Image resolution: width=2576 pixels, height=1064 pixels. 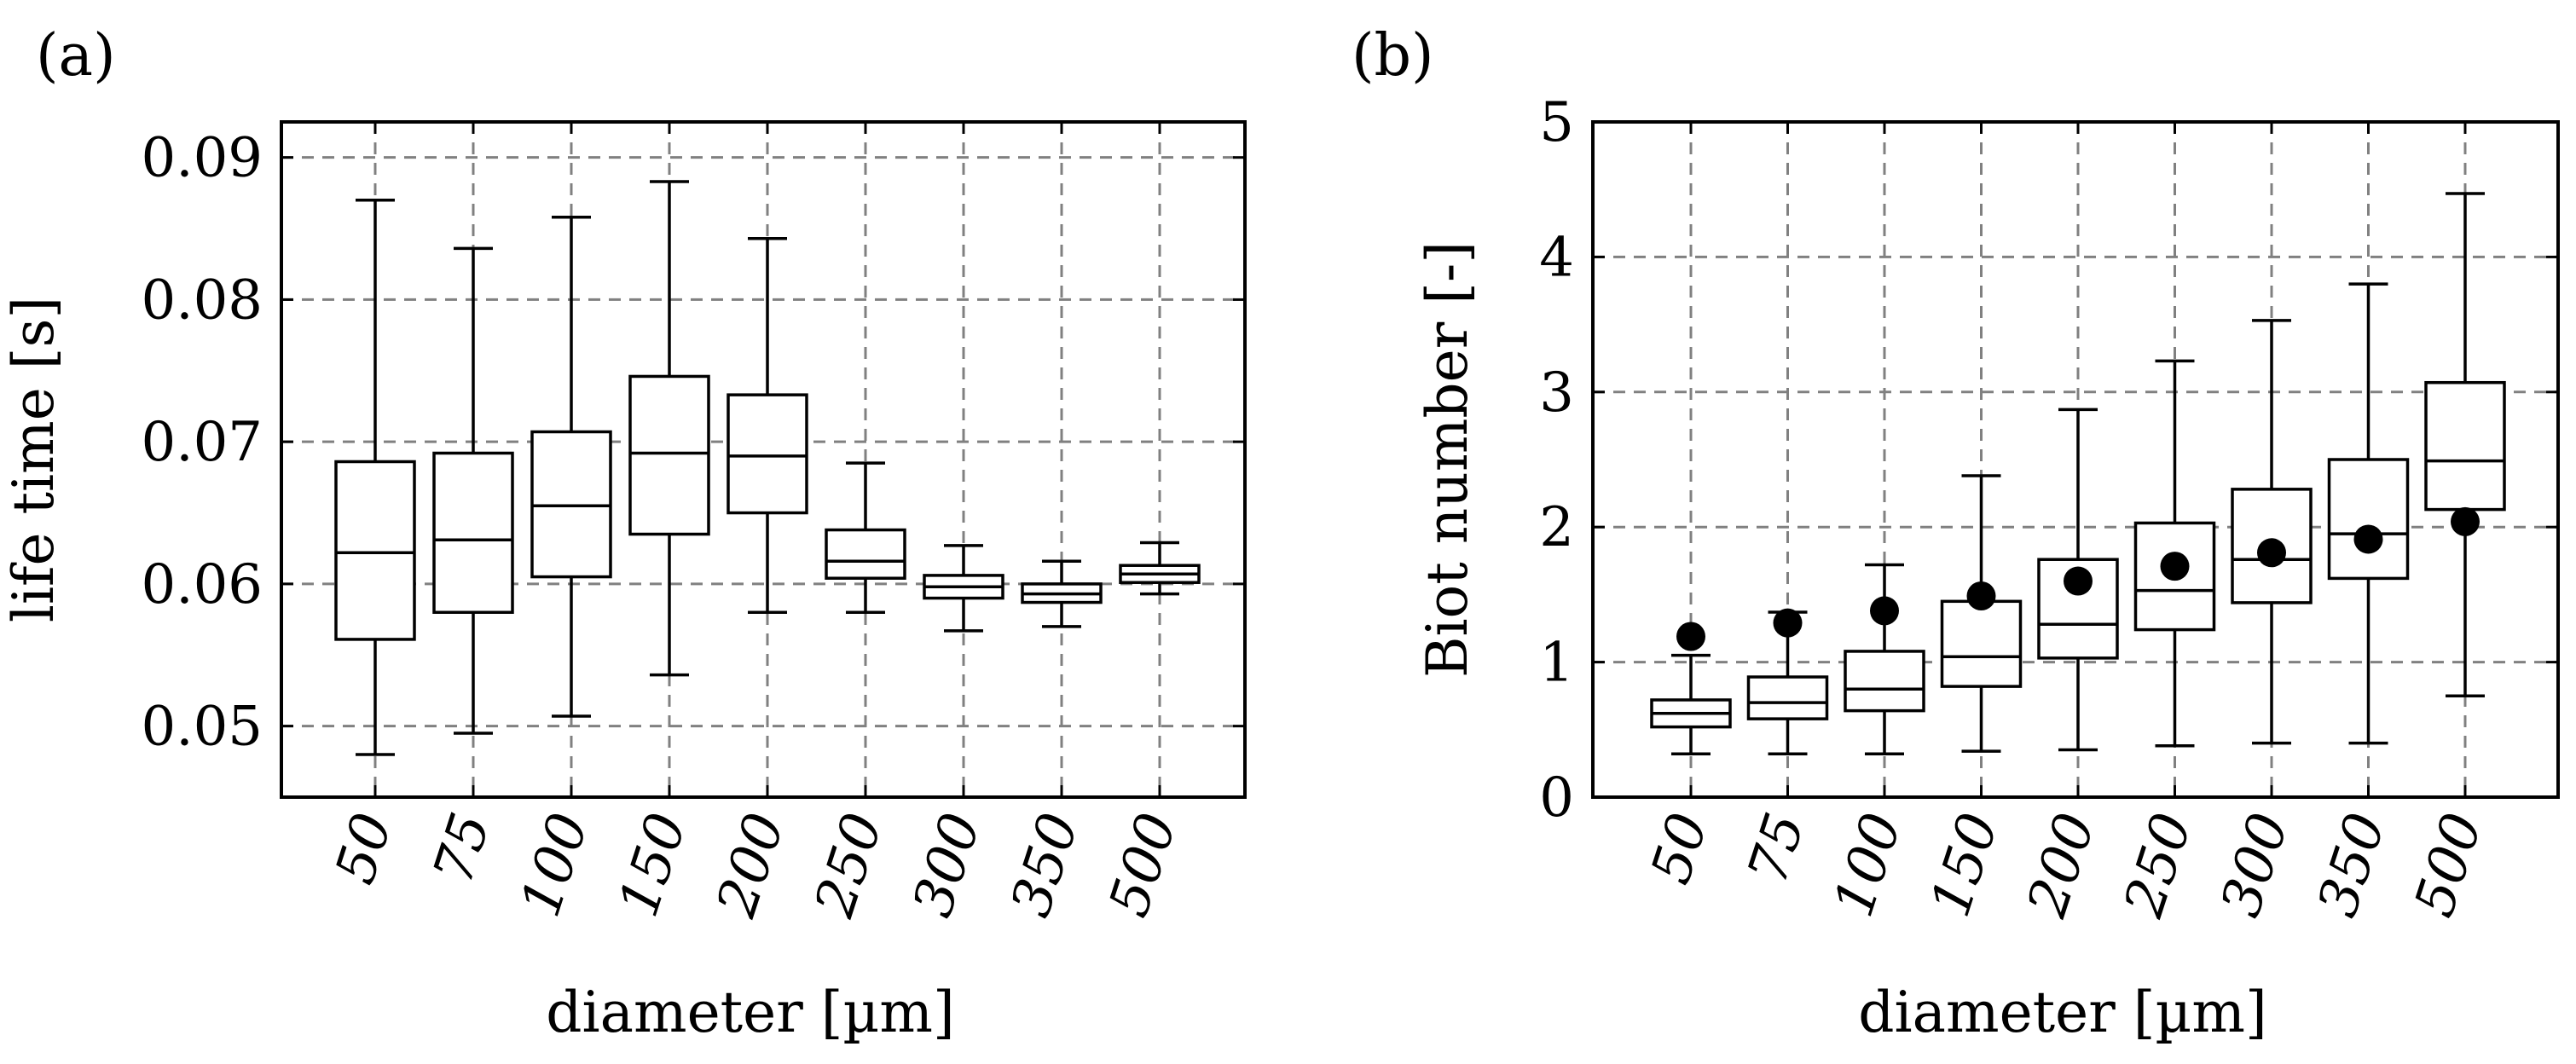 I want to click on chart-1-ytick-label: 5, so click(x=1556, y=122).